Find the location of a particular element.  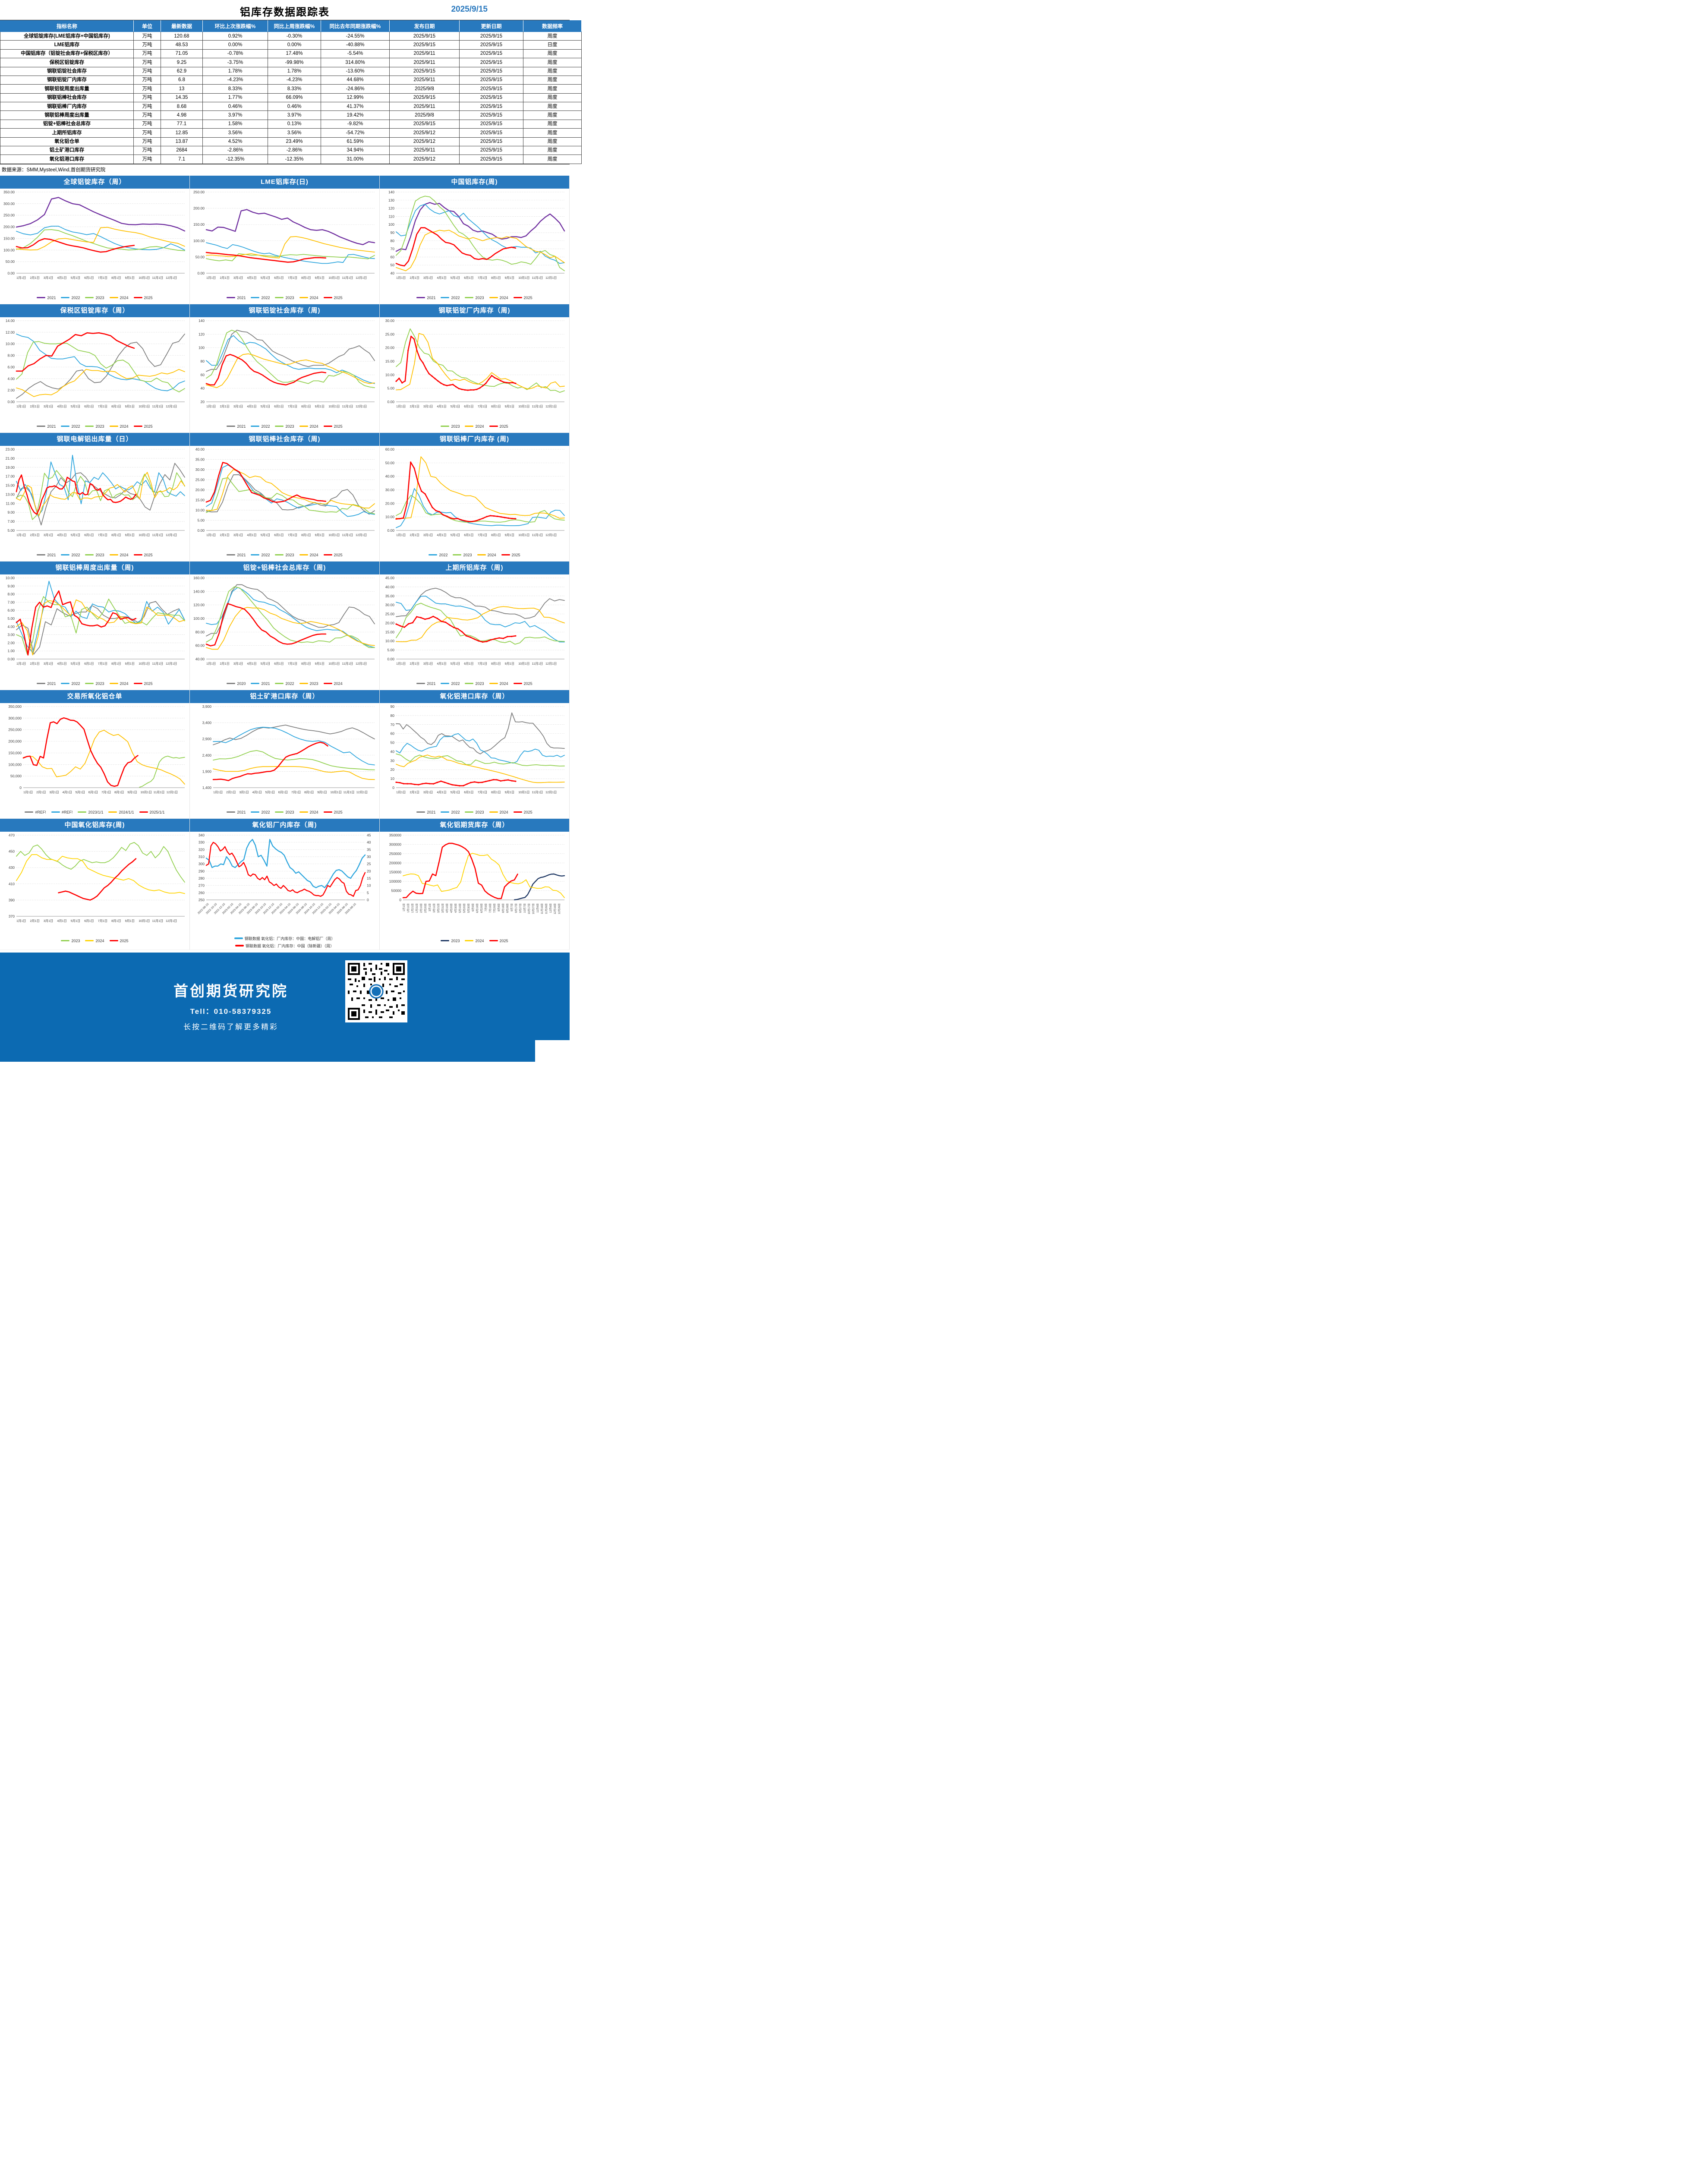

column-header: 单位 is located at coordinates (147, 26).